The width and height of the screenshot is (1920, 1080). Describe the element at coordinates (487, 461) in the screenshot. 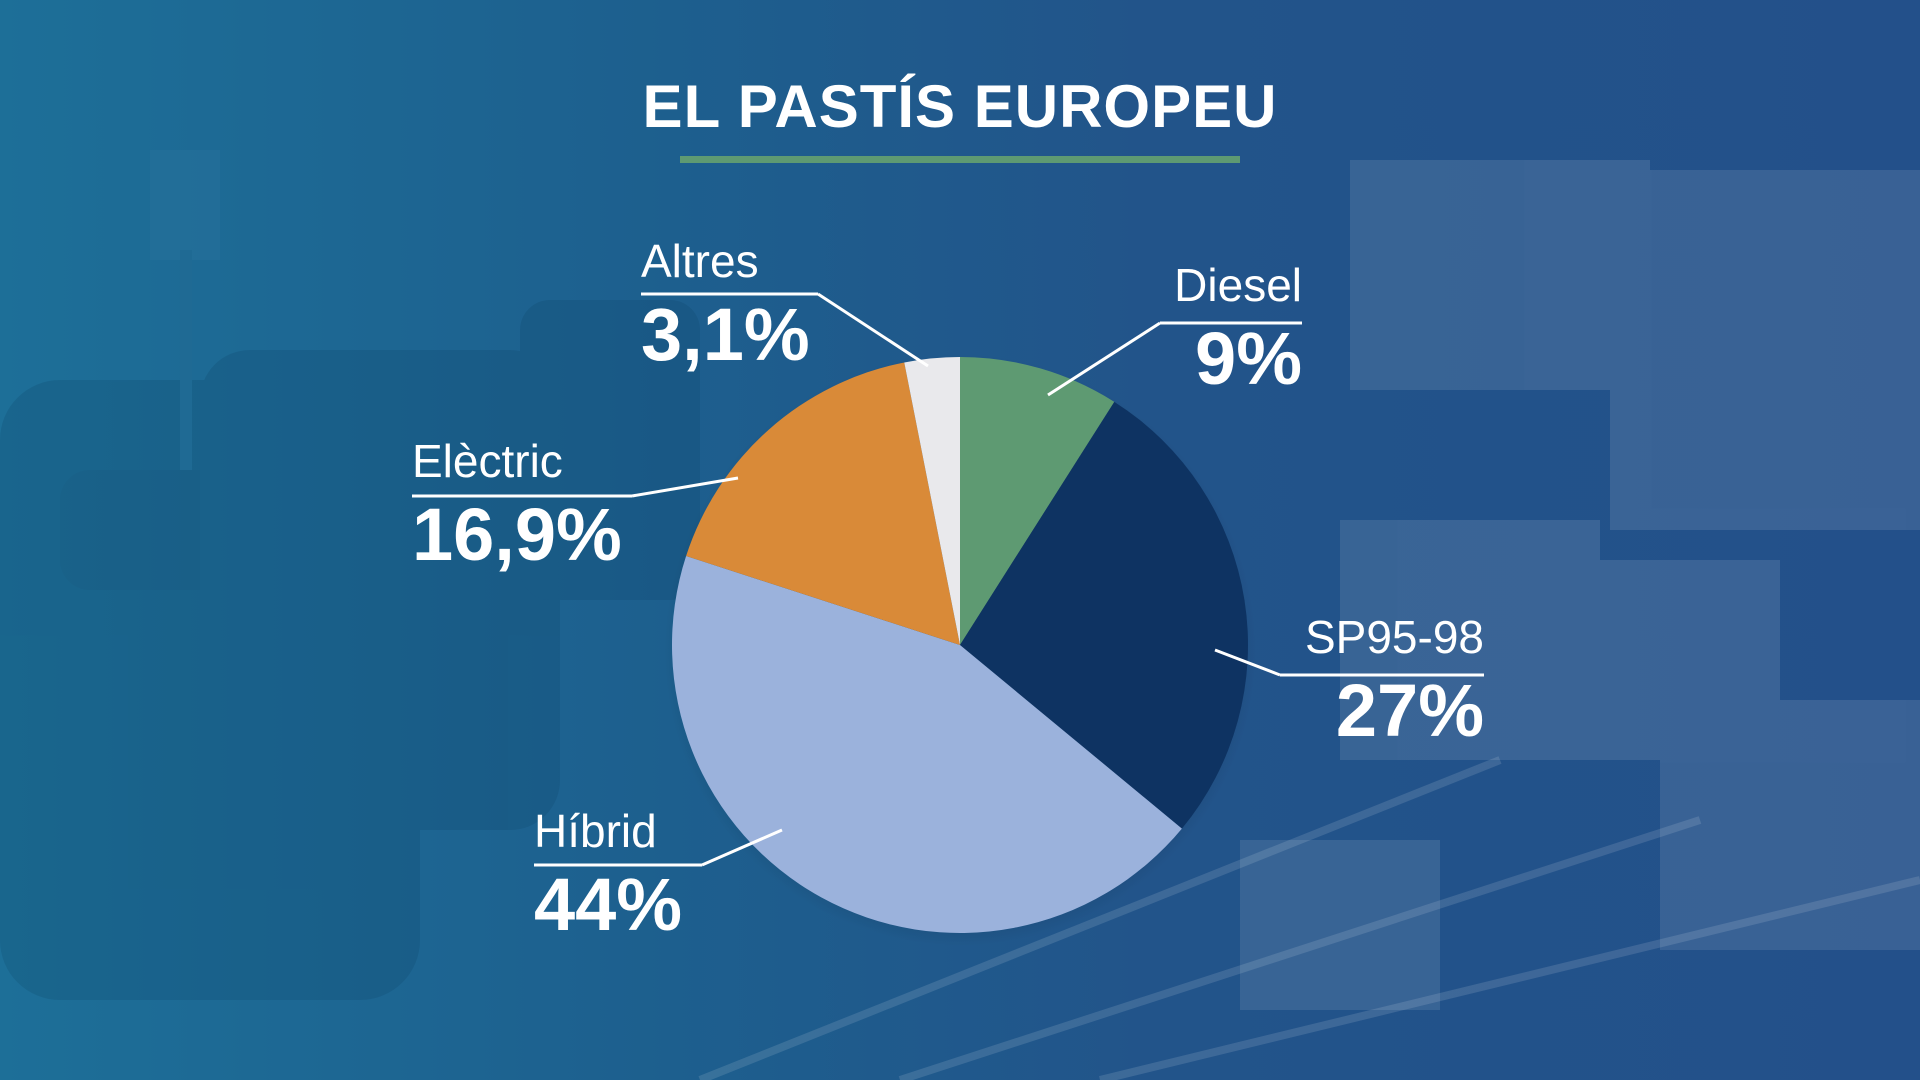

I see `slice-name: Elèctric` at that location.